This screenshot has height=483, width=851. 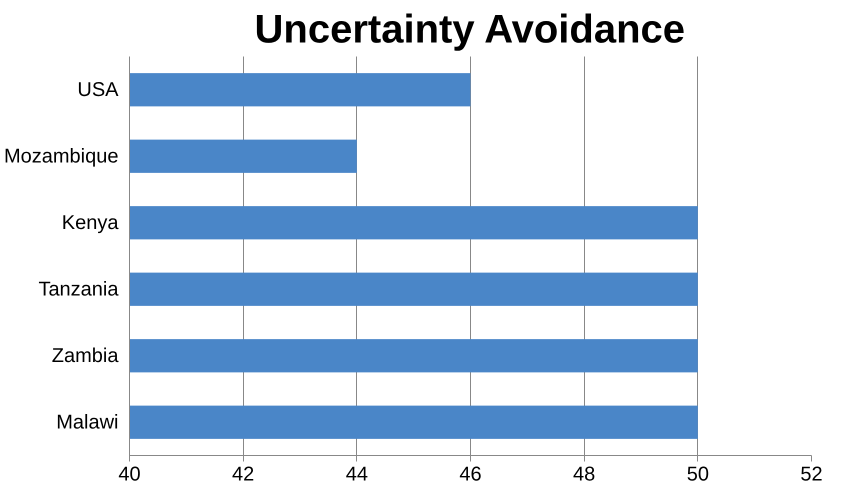 I want to click on x-tick-label: 42, so click(x=243, y=473).